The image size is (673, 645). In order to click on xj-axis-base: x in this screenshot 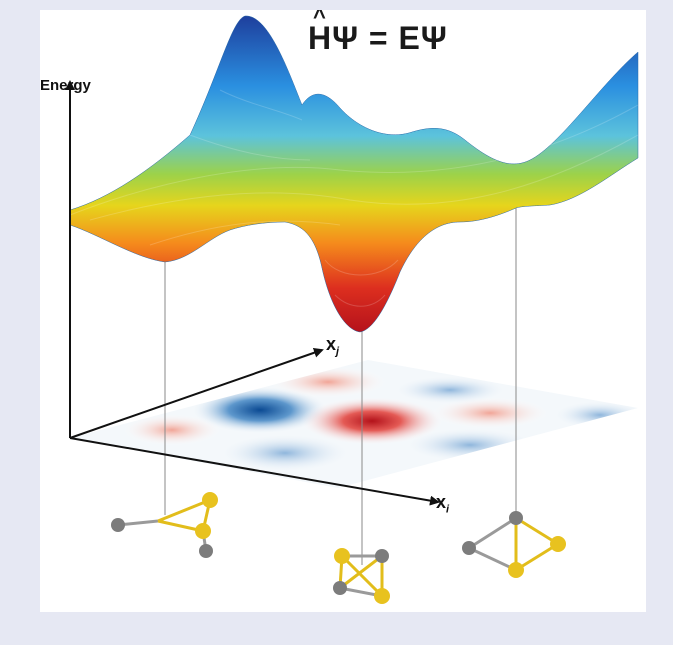, I will do `click(331, 344)`.